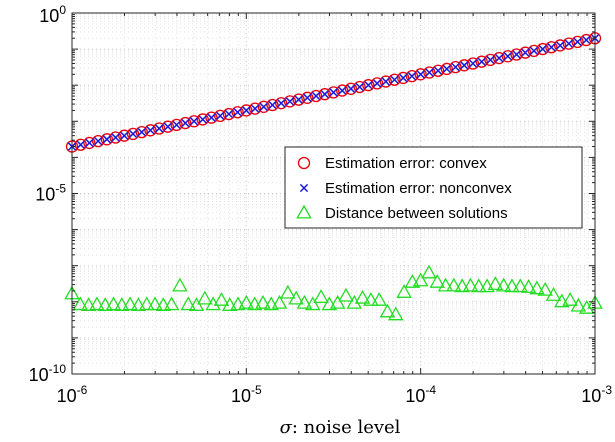  I want to click on x-tick-label-exponent: -4, so click(430, 390).